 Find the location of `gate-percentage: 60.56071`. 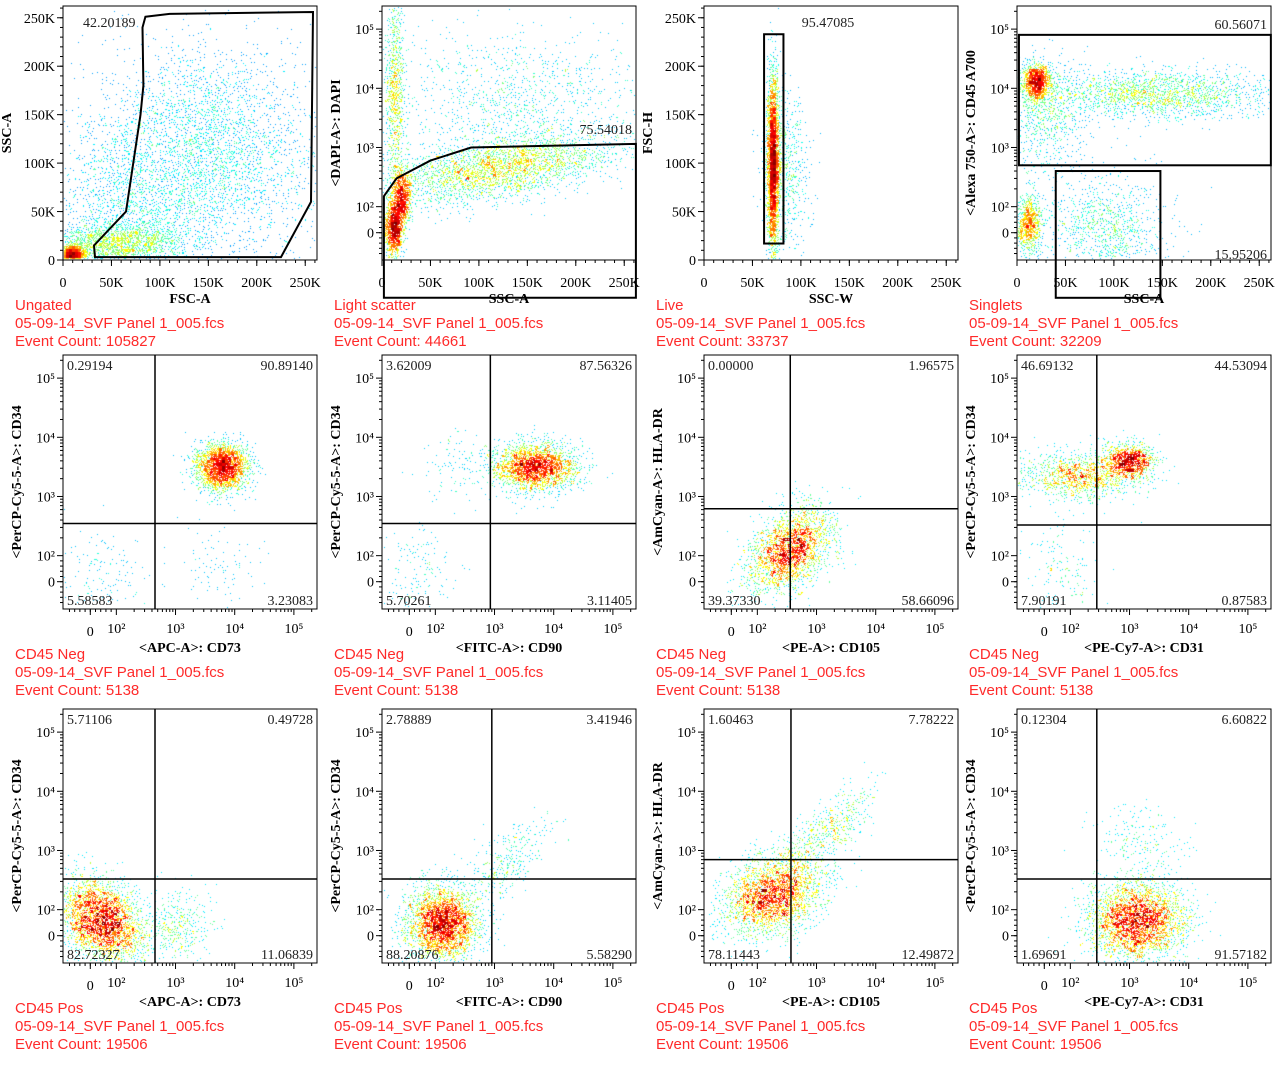

gate-percentage: 60.56071 is located at coordinates (1241, 25).